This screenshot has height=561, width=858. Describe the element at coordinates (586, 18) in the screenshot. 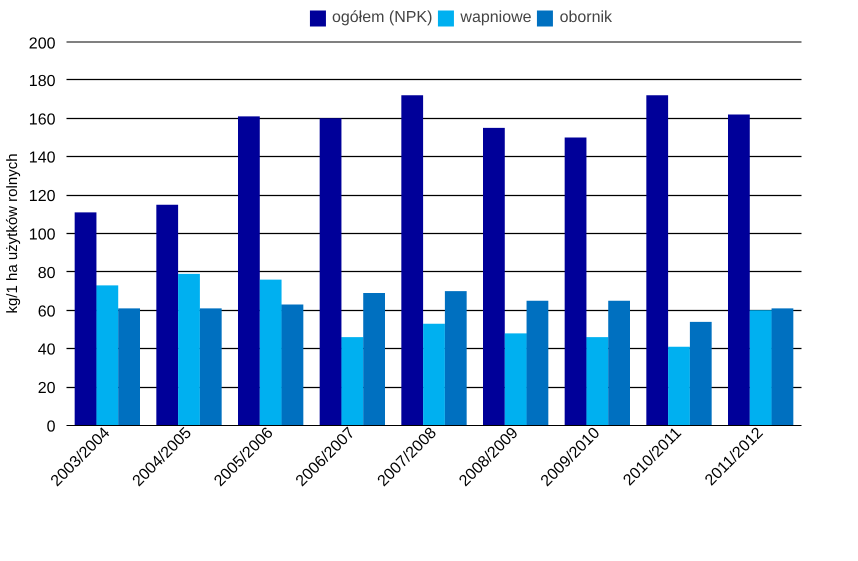

I see `legend-label: obornik` at that location.